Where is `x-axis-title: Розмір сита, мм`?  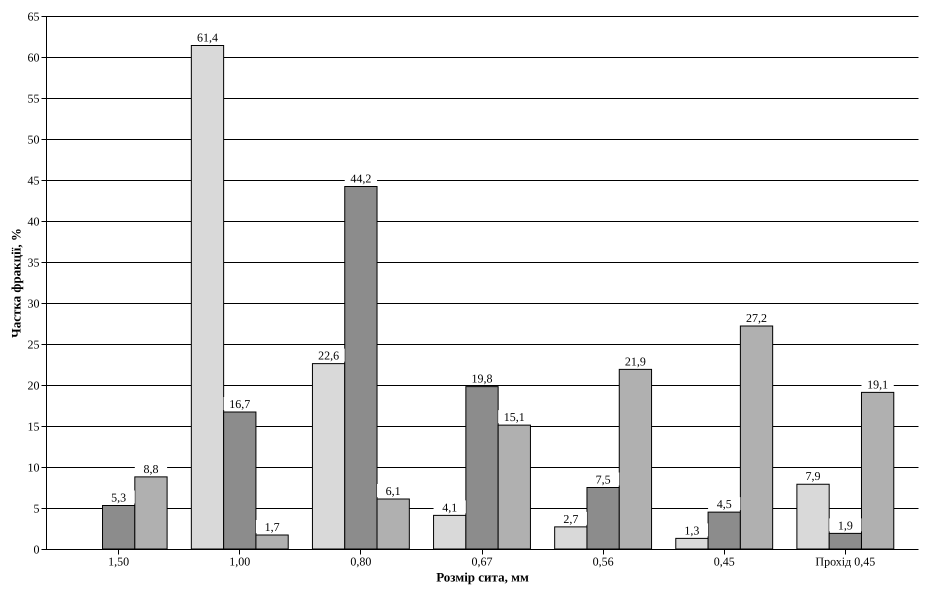
x-axis-title: Розмір сита, мм is located at coordinates (482, 577).